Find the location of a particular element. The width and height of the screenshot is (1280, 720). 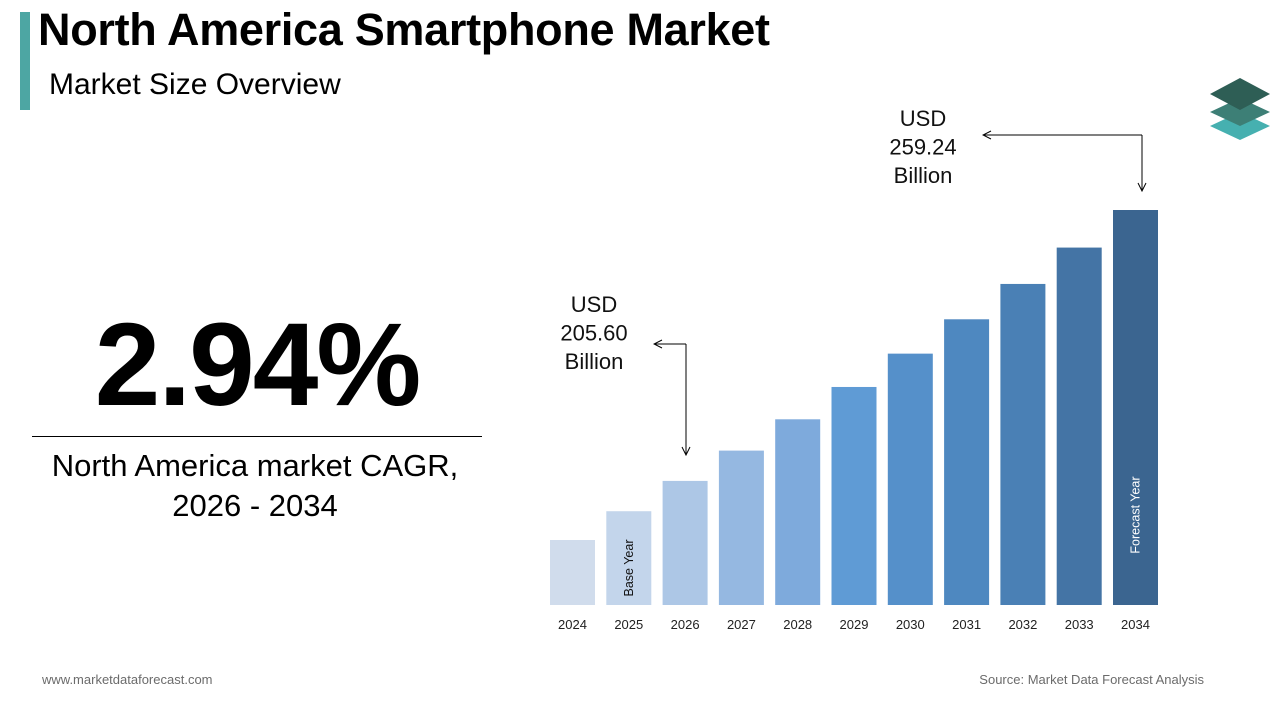

page-title: North America Smartphone Market is located at coordinates (404, 29).